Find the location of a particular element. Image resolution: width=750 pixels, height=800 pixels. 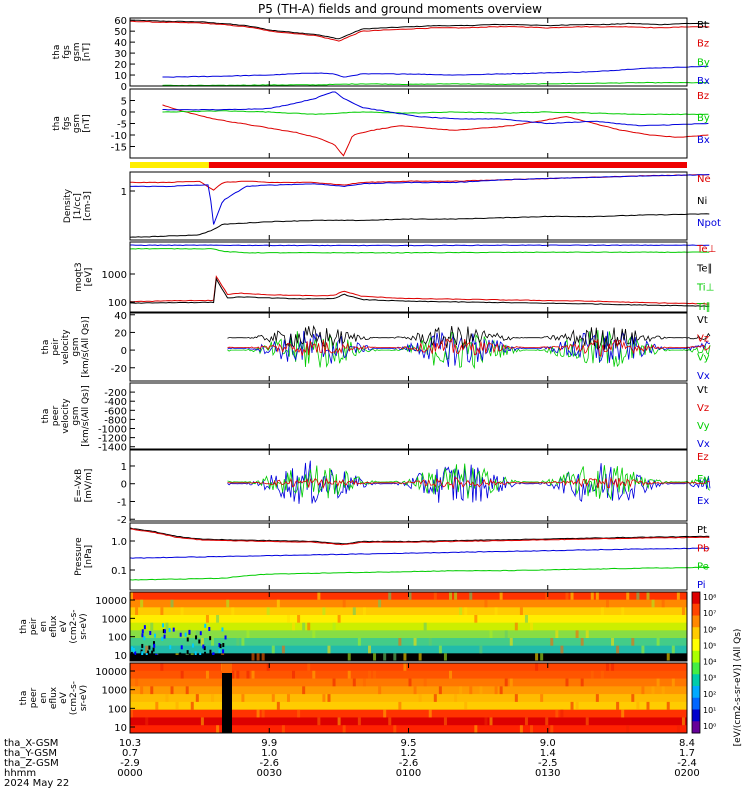

y-tick-label: 10000 is located at coordinates (111, 601).